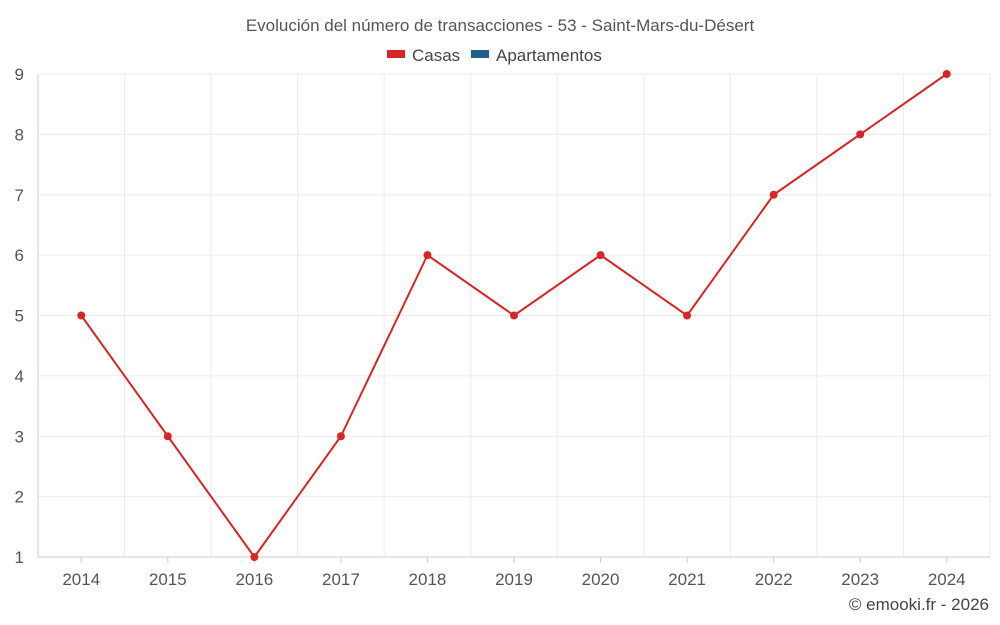 This screenshot has width=1000, height=625. I want to click on legend: Casas Apartamentos, so click(494, 55).